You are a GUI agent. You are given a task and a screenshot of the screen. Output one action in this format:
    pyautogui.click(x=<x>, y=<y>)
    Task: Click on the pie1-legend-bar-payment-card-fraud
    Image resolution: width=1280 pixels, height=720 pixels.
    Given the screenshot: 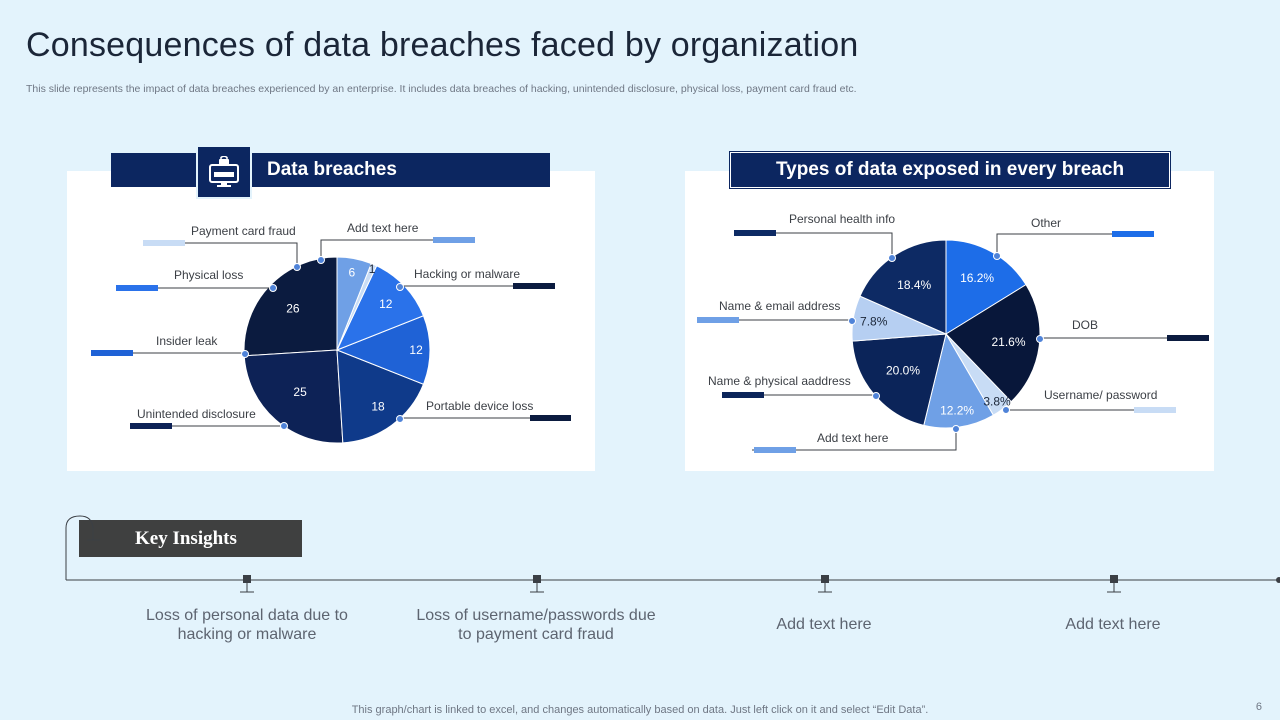 What is the action you would take?
    pyautogui.click(x=164, y=243)
    